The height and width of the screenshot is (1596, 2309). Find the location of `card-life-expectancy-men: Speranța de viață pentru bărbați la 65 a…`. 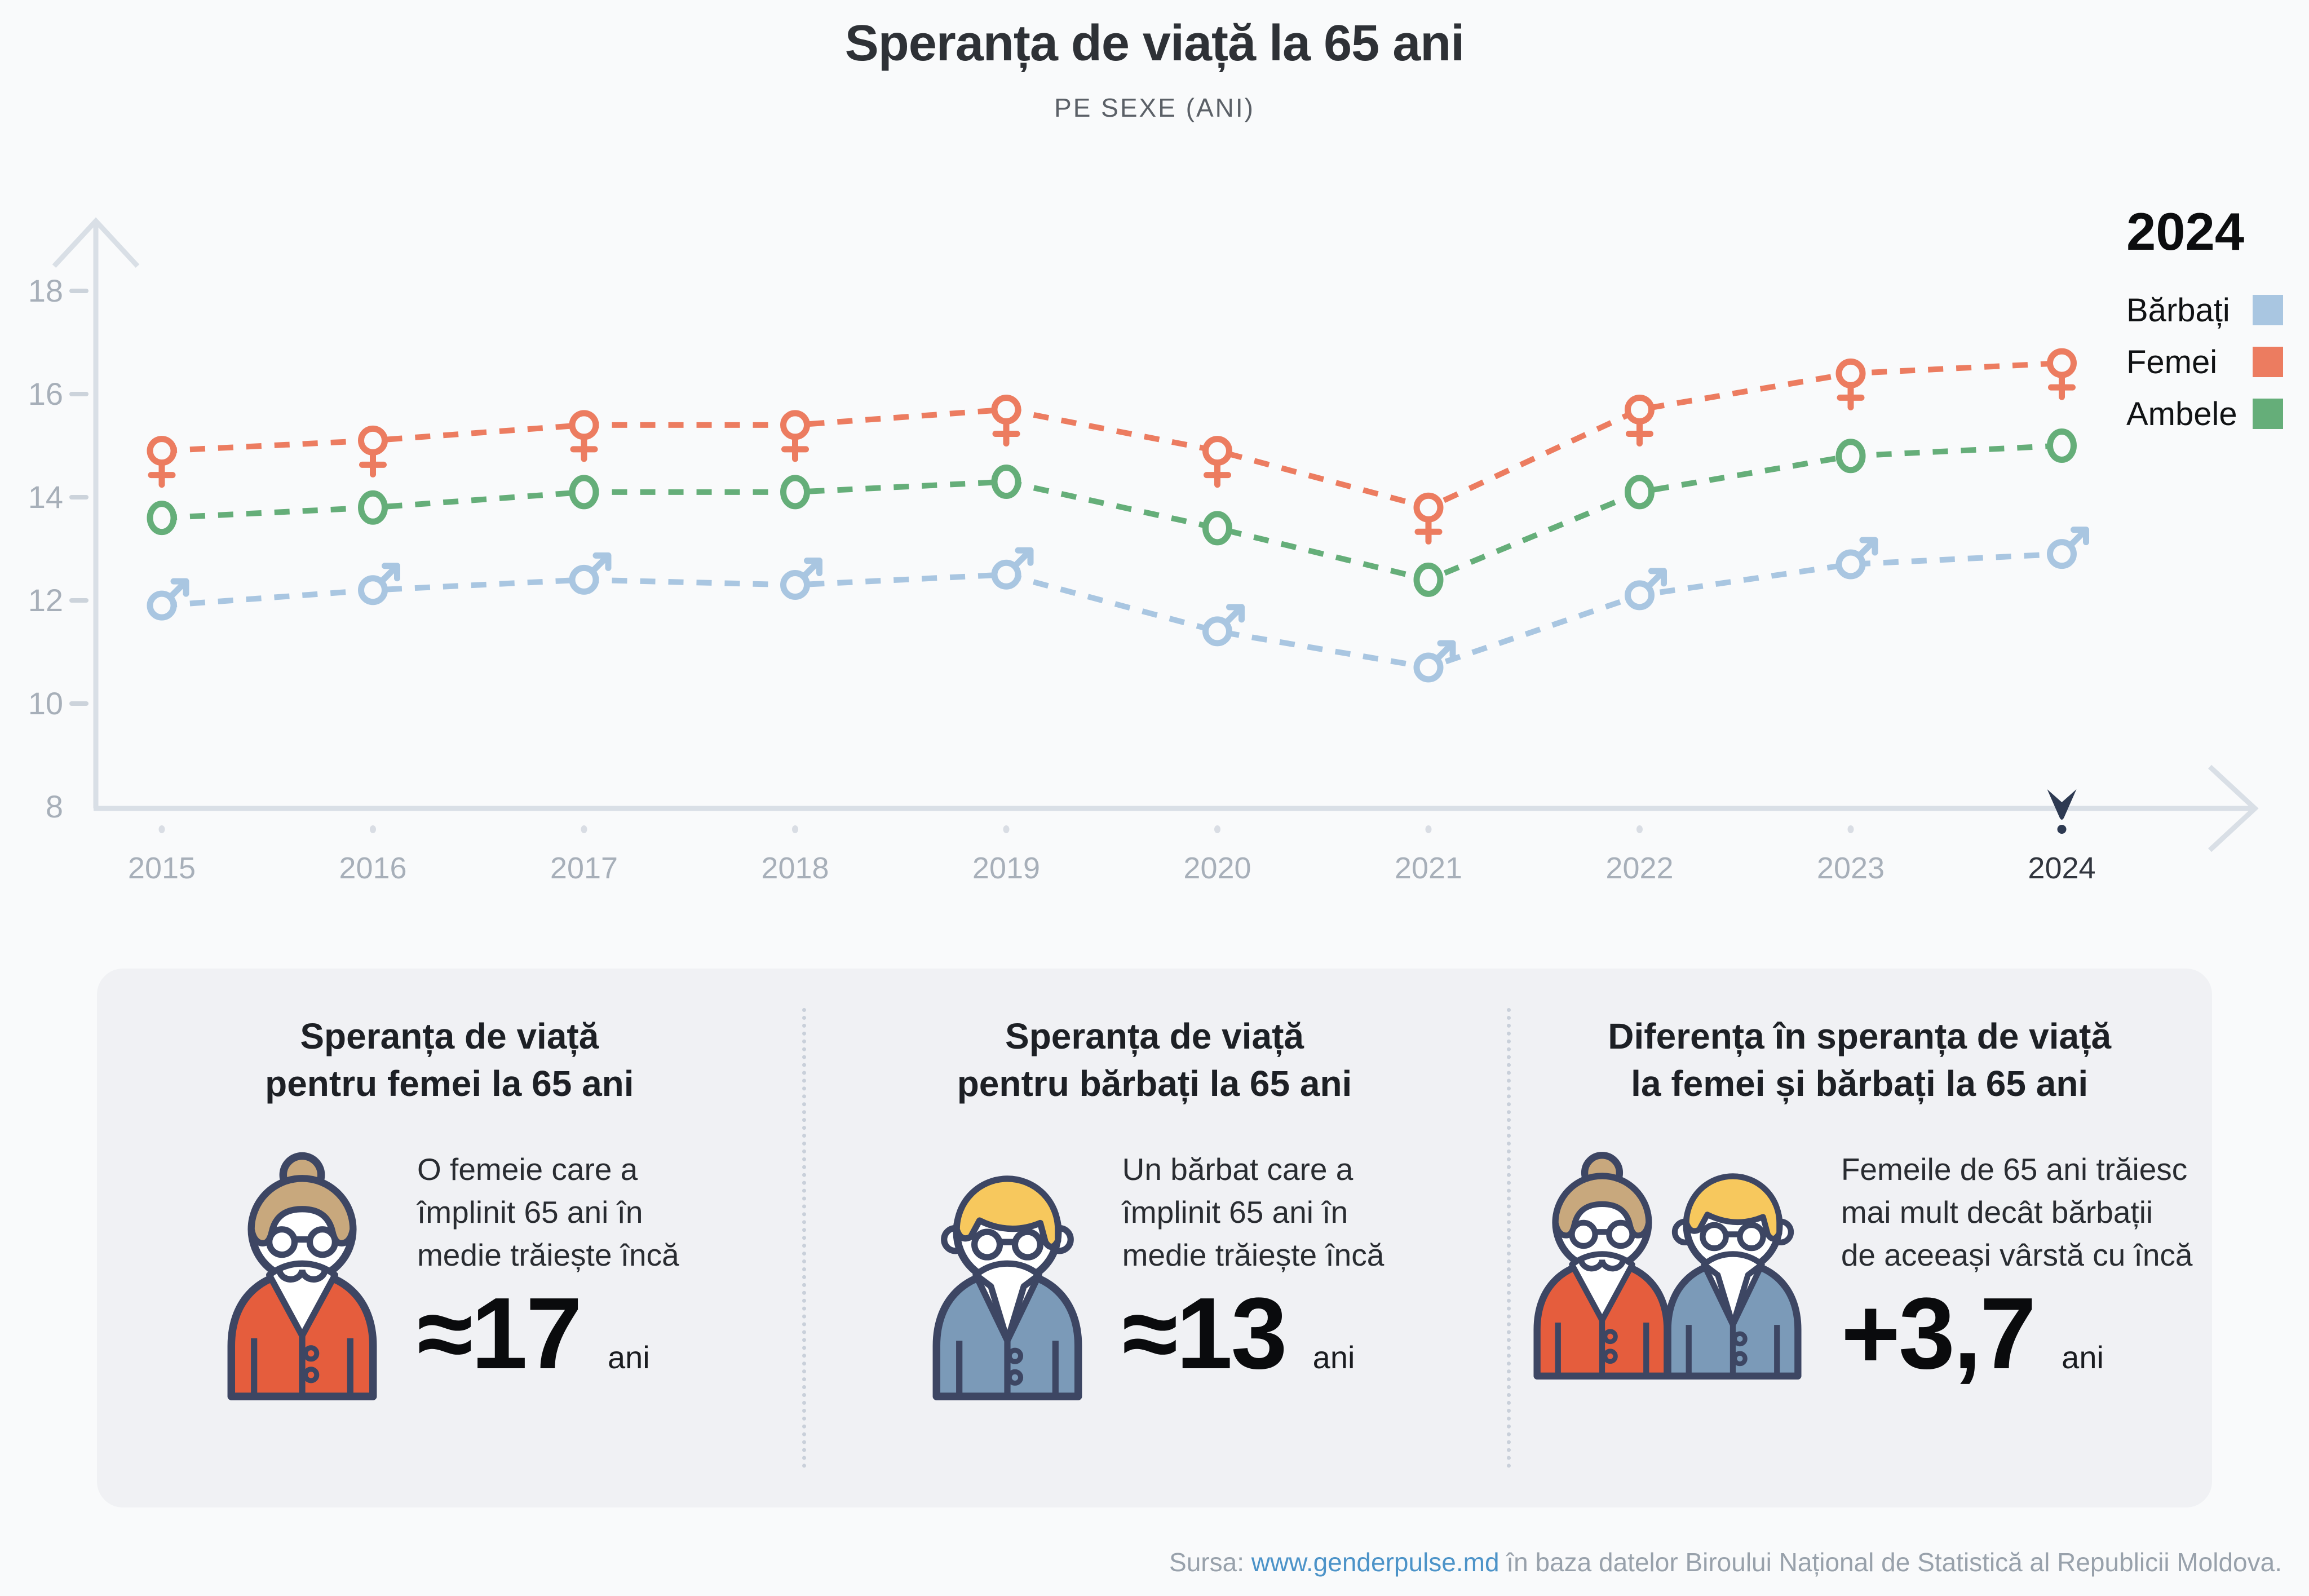

card-life-expectancy-men: Speranța de viață pentru bărbați la 65 a… is located at coordinates (1154, 1238).